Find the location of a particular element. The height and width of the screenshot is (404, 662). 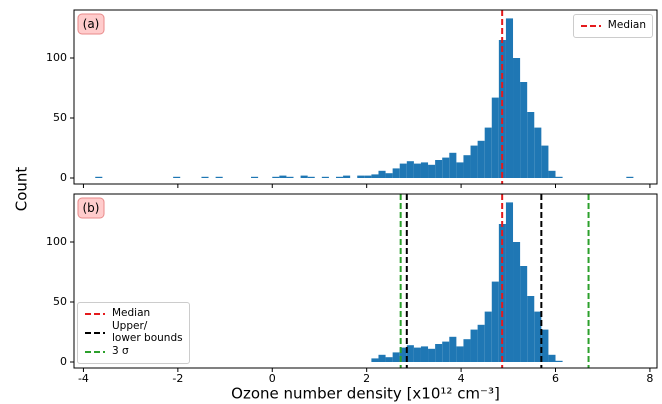

panel-label: (b) is located at coordinates (91, 208).